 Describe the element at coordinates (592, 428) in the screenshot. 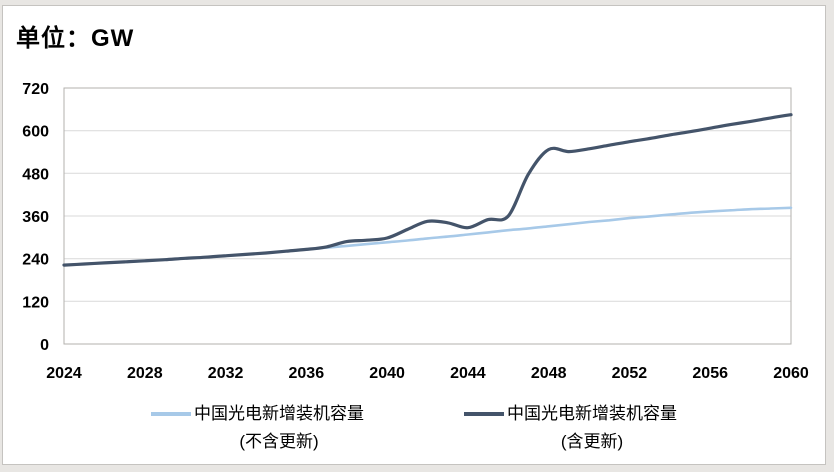

I see `legend-label: 中国光电新增装机容量 (含更新)` at that location.